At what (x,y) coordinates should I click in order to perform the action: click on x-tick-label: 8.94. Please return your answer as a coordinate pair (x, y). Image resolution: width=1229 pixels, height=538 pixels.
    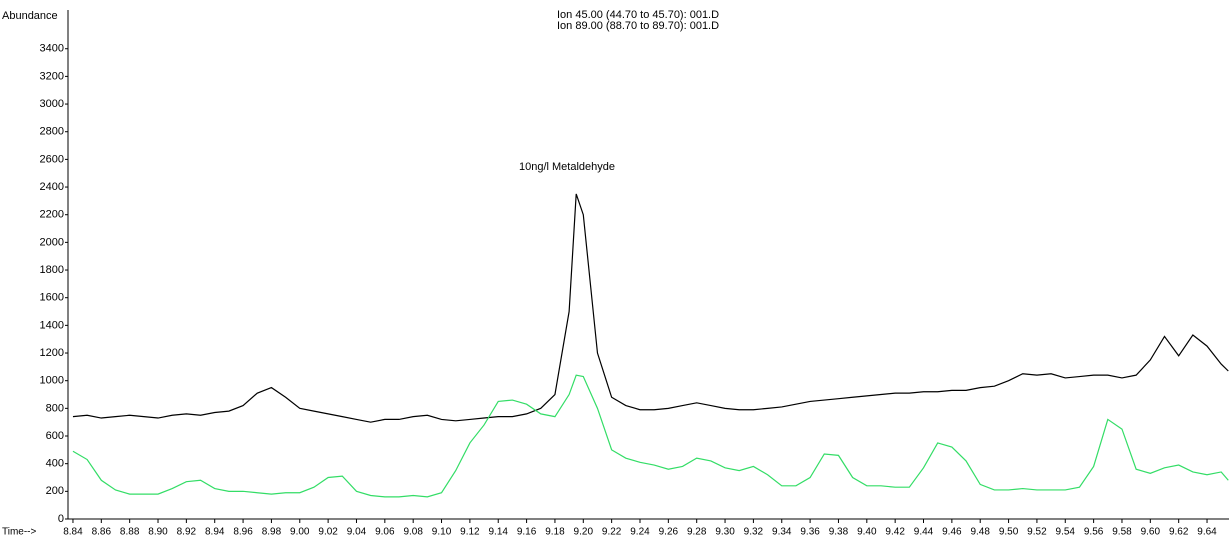
    Looking at the image, I should click on (215, 532).